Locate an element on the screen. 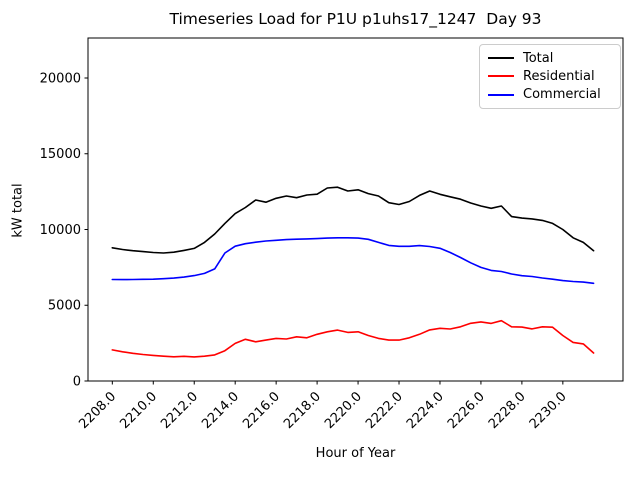  y-axis-label: kW total is located at coordinates (18, 210).